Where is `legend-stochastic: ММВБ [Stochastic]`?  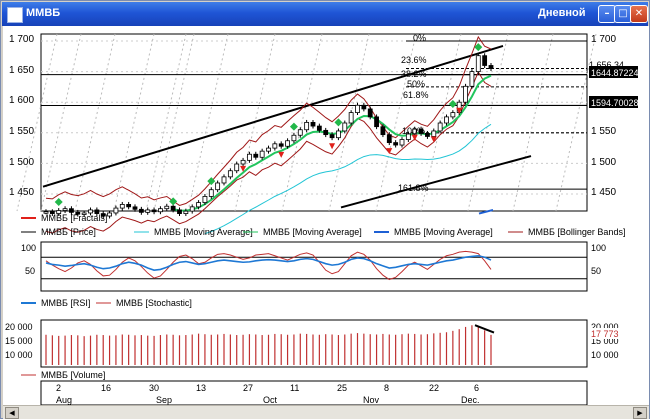 legend-stochastic: ММВБ [Stochastic] is located at coordinates (154, 303).